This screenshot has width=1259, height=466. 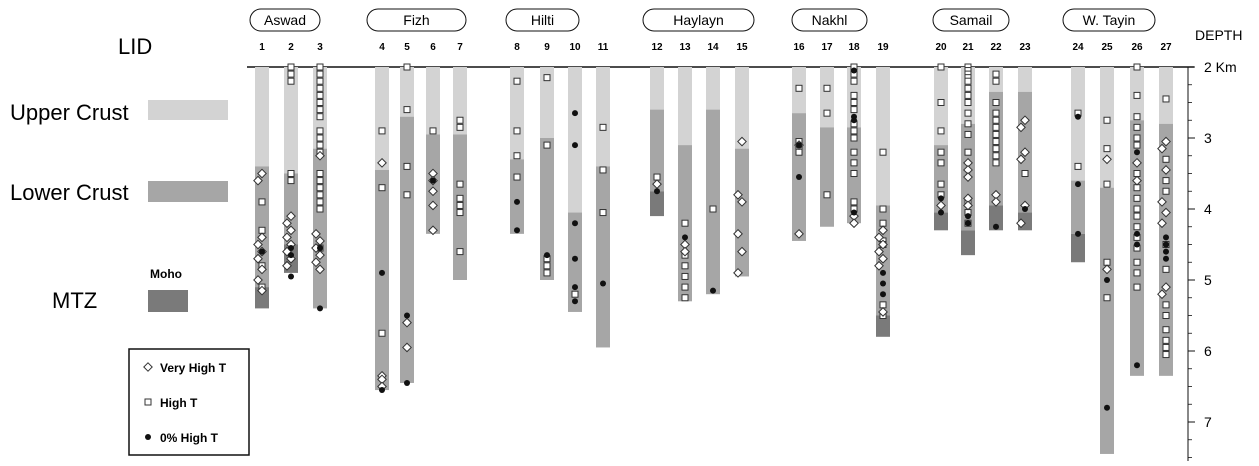 I want to click on layer-swatch, so click(x=188, y=110).